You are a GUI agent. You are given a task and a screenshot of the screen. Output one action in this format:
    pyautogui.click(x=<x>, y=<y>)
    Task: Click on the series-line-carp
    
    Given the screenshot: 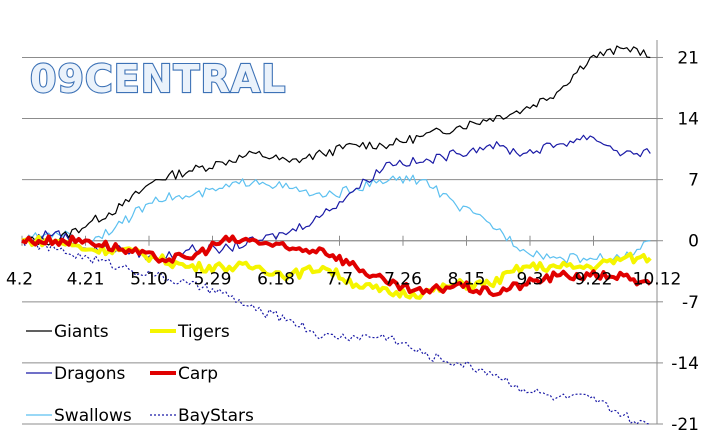 What is the action you would take?
    pyautogui.click(x=336, y=266)
    